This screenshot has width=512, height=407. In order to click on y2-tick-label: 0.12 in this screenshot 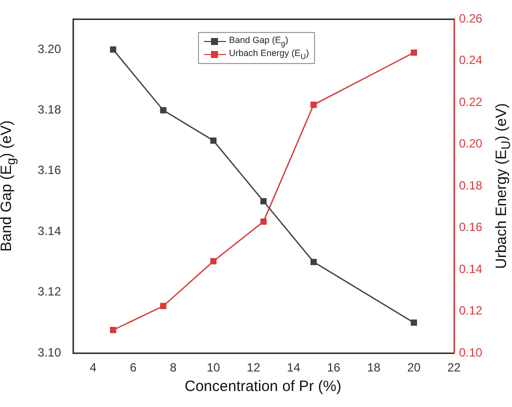, I will do `click(471, 311)`.